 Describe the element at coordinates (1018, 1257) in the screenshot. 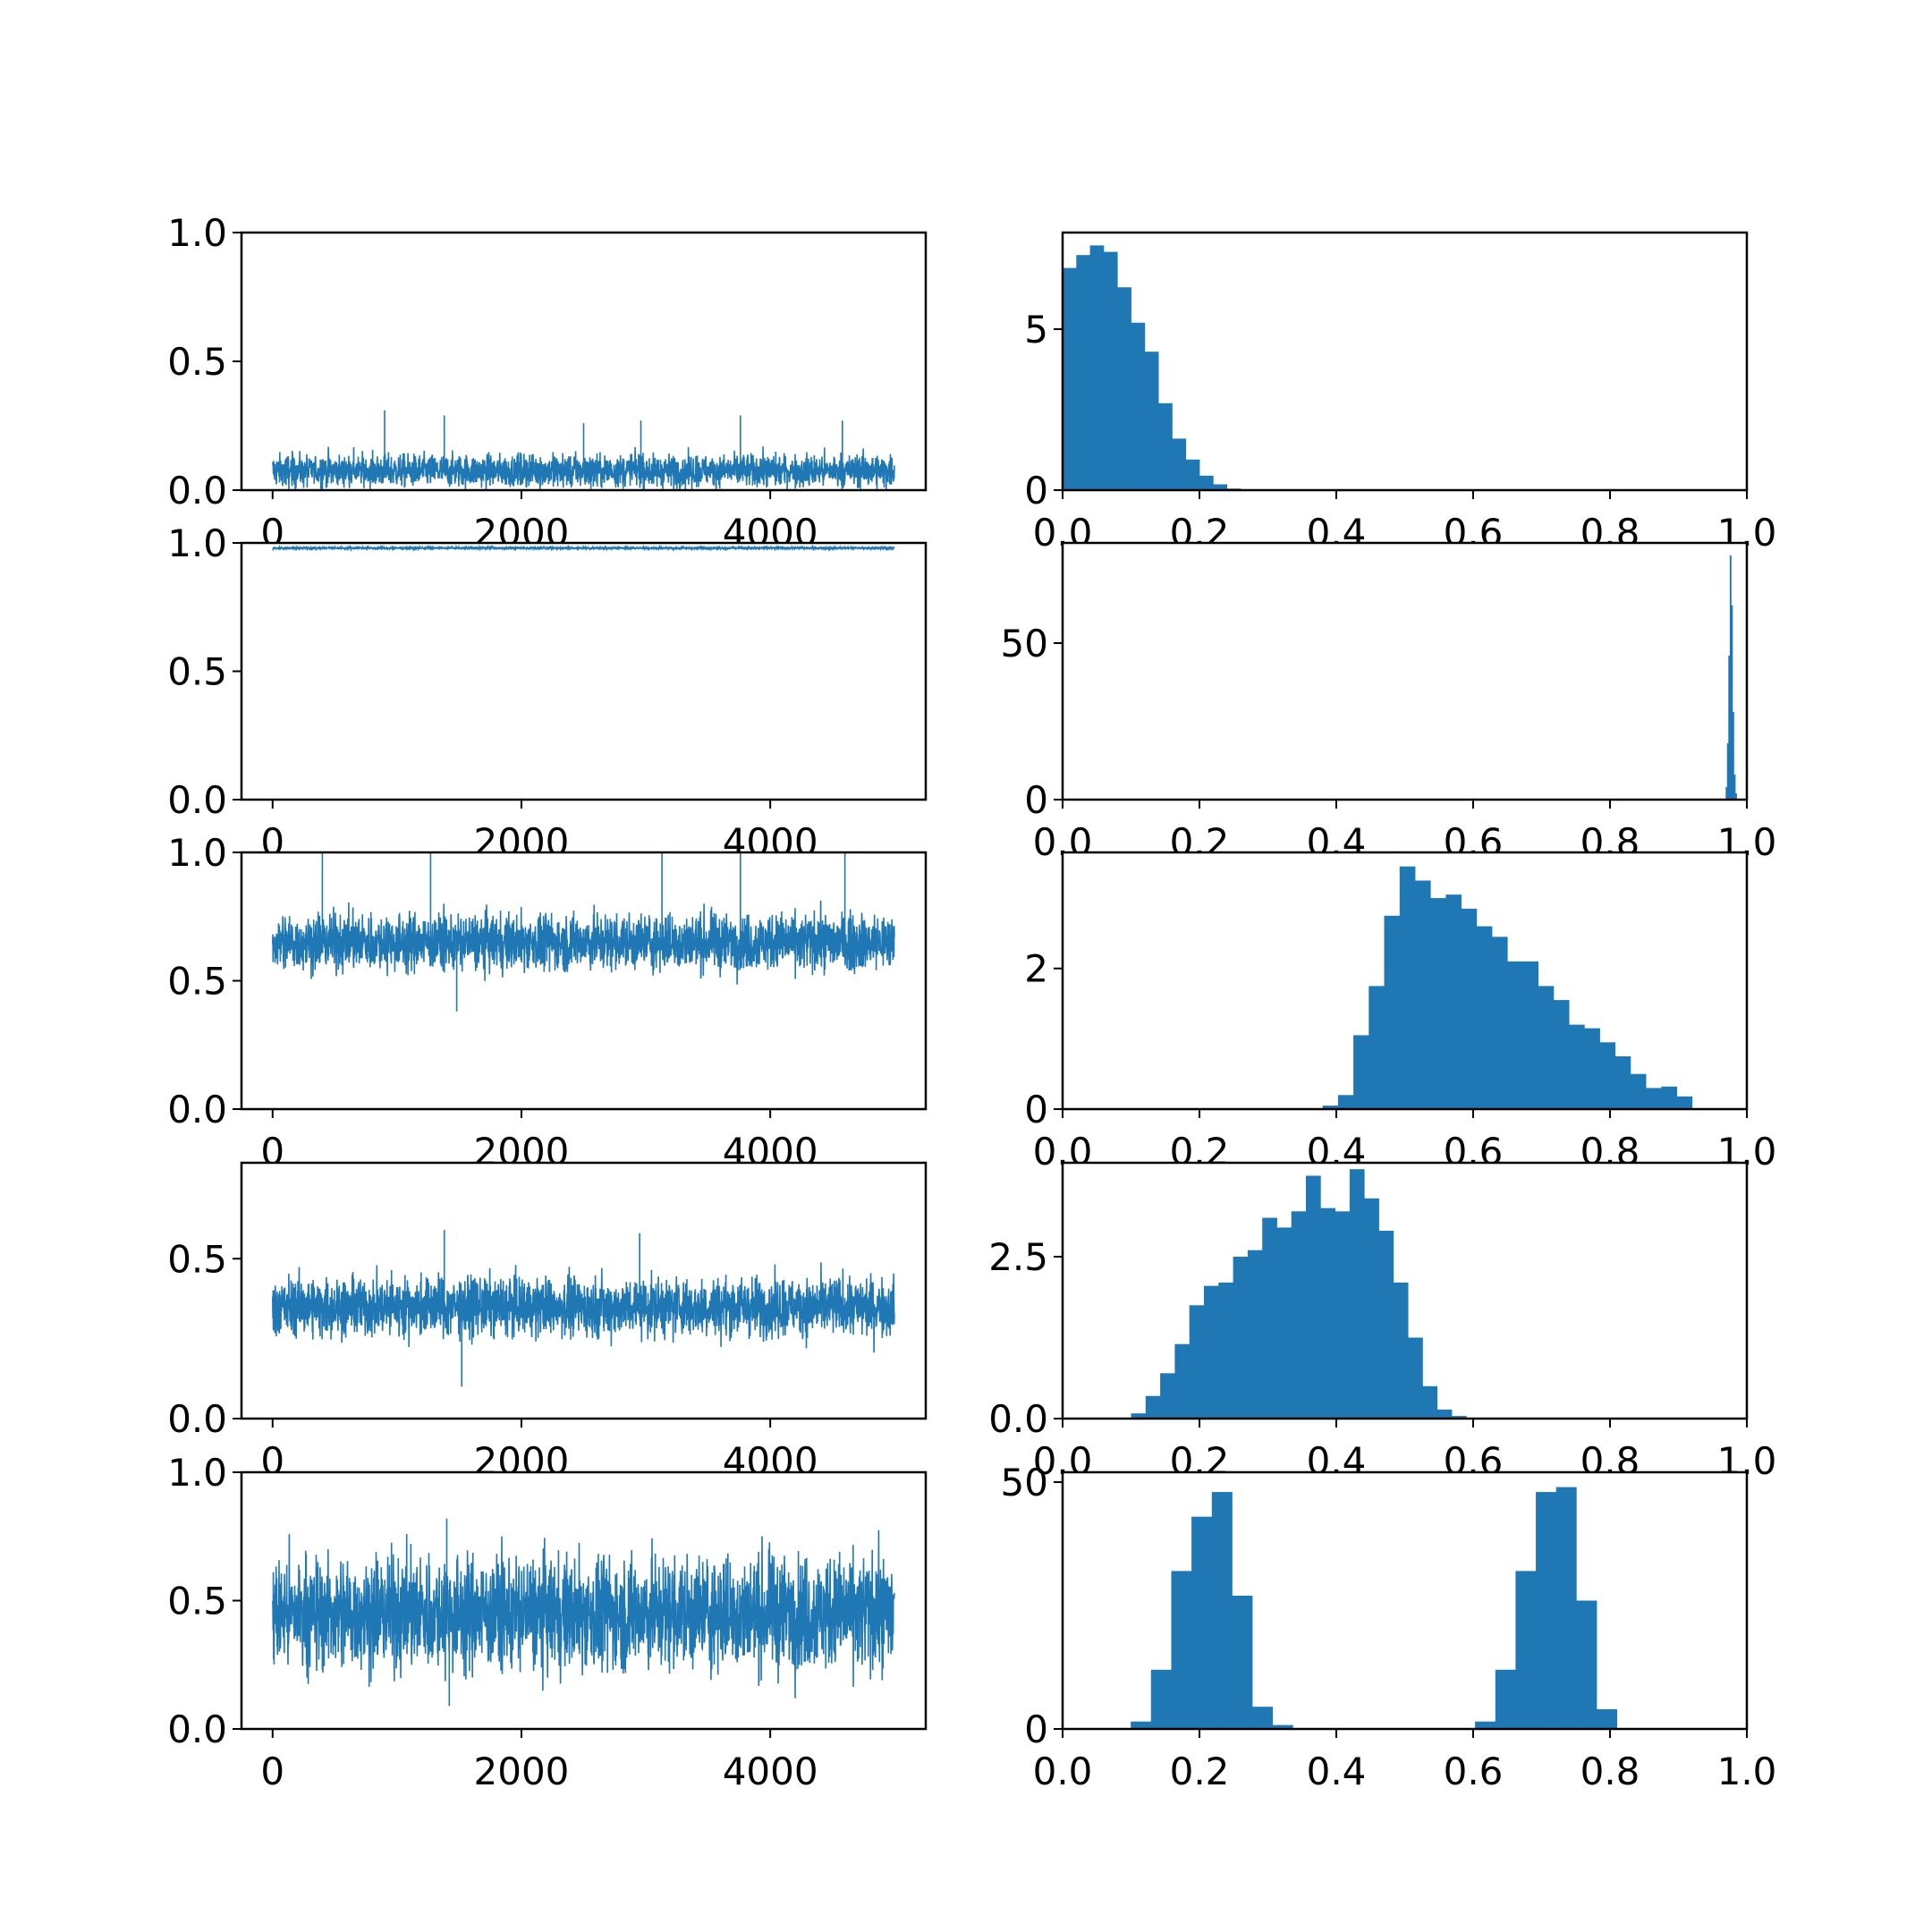

I see `y-tick-label: 2.5` at that location.